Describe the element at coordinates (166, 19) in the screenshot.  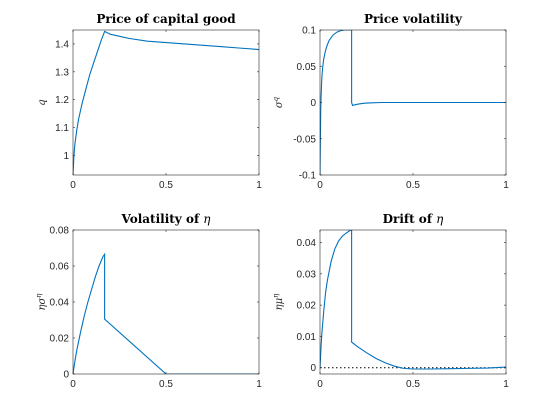
I see `subplot-title: Price of capital good` at that location.